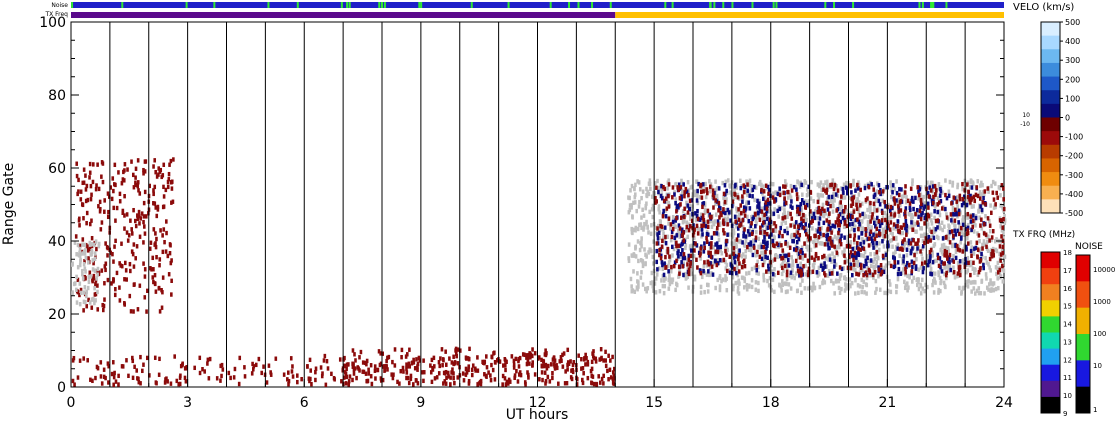 Image resolution: width=1118 pixels, height=435 pixels. What do you see at coordinates (537, 415) in the screenshot?
I see `x-axis-label: UT hours` at bounding box center [537, 415].